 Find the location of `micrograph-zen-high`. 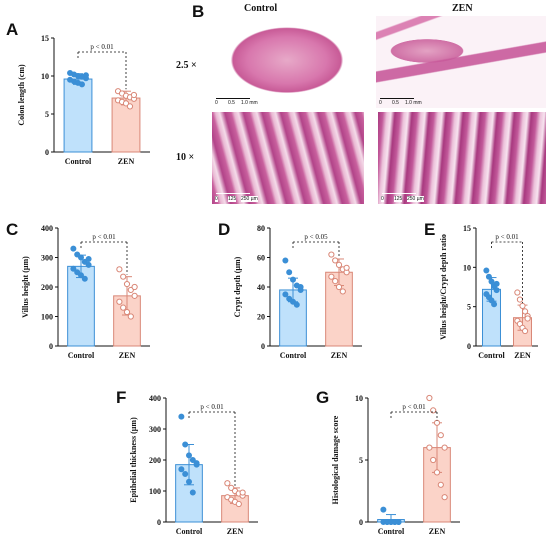

micrograph-zen-high is located at coordinates (462, 158).